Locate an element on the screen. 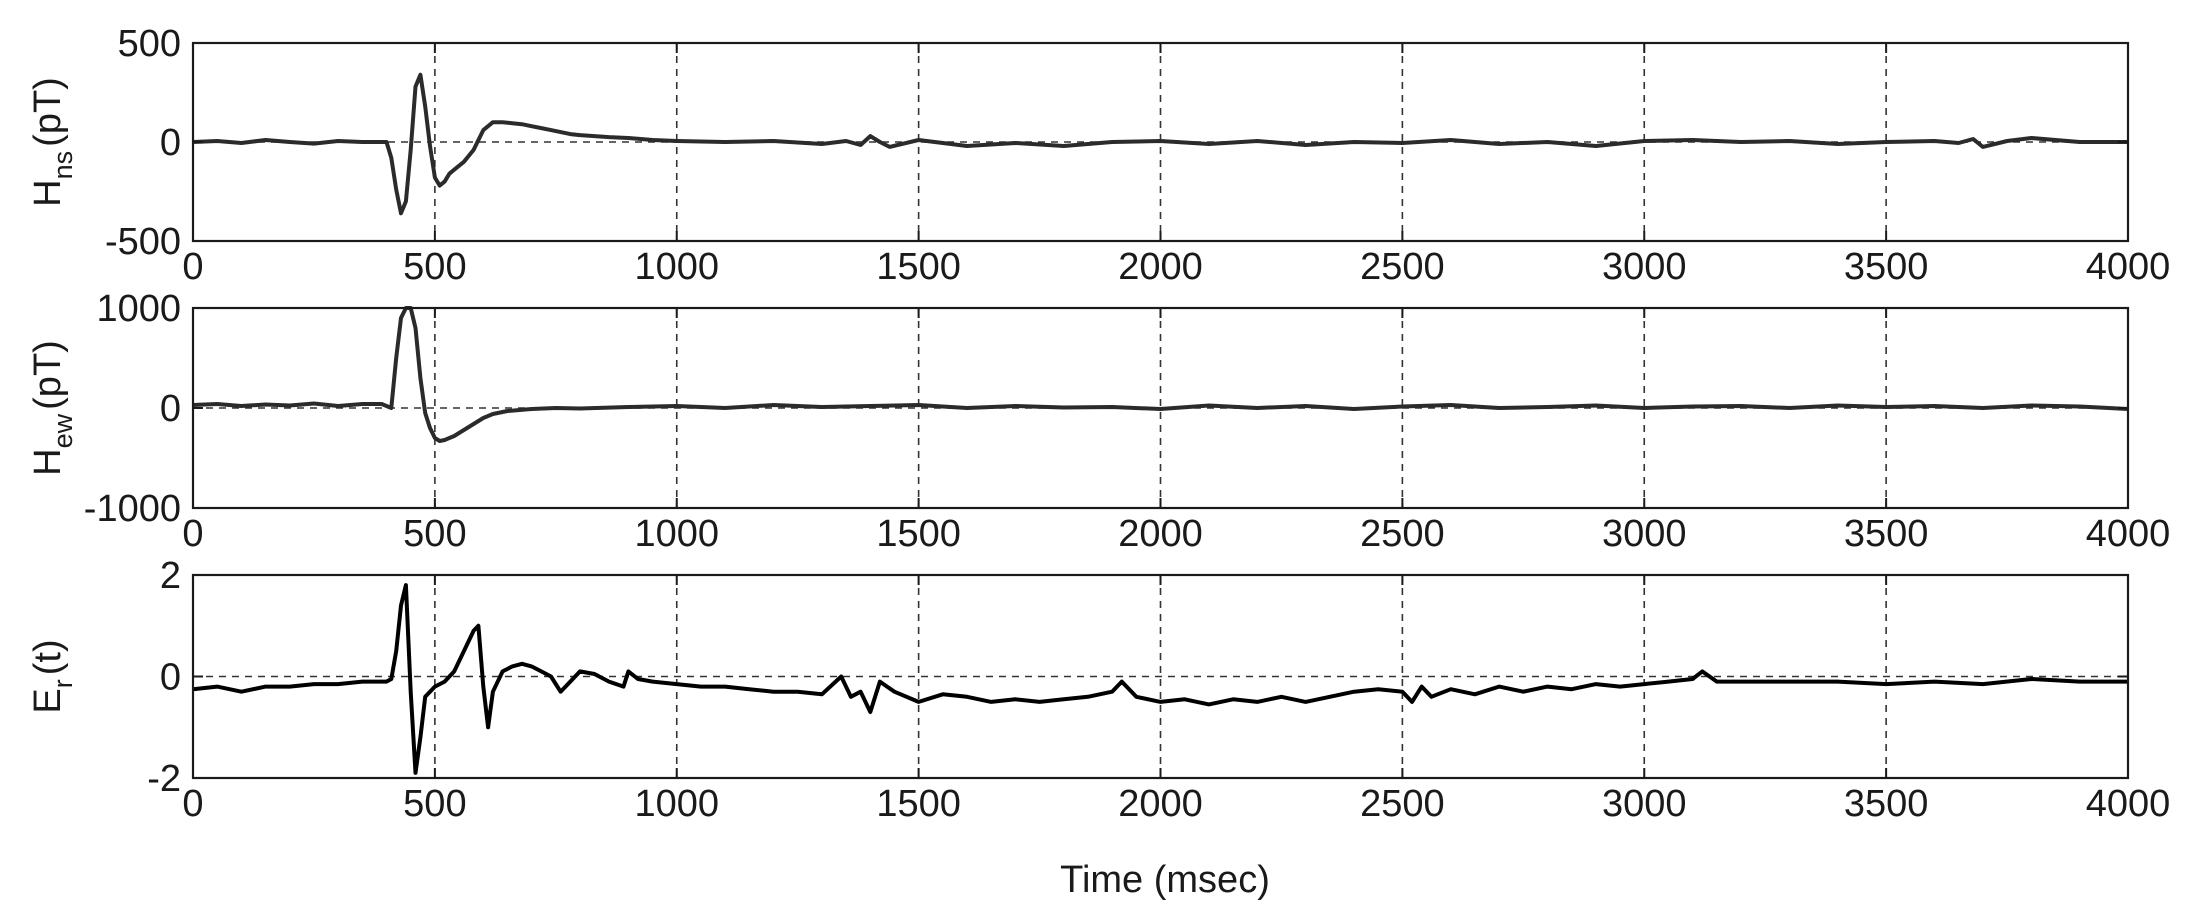 This screenshot has width=2189, height=914. y-tick-label: 2 is located at coordinates (170, 576).